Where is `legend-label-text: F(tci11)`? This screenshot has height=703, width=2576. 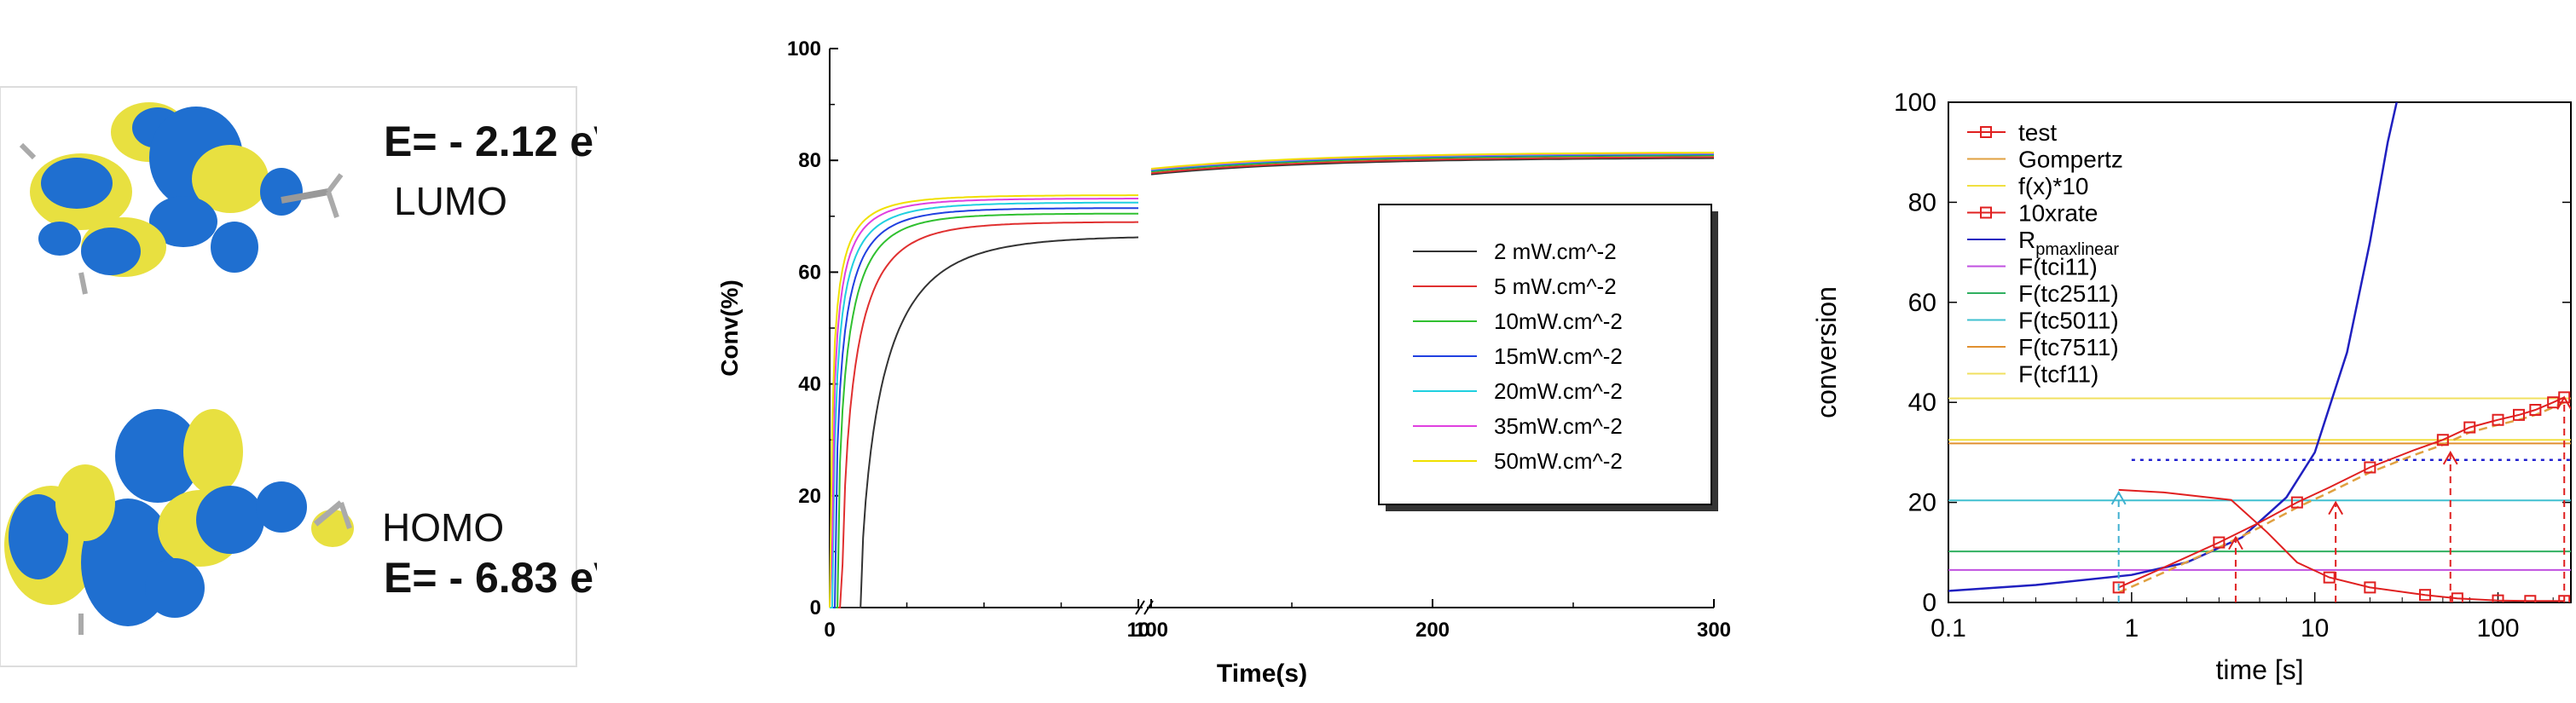
legend-label-text: F(tci11) is located at coordinates (2058, 267).